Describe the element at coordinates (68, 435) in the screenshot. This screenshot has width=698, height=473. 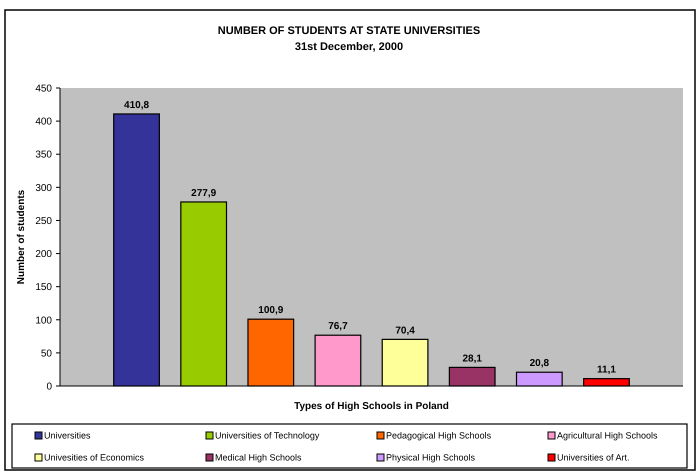
I see `legend-label: Universities` at that location.